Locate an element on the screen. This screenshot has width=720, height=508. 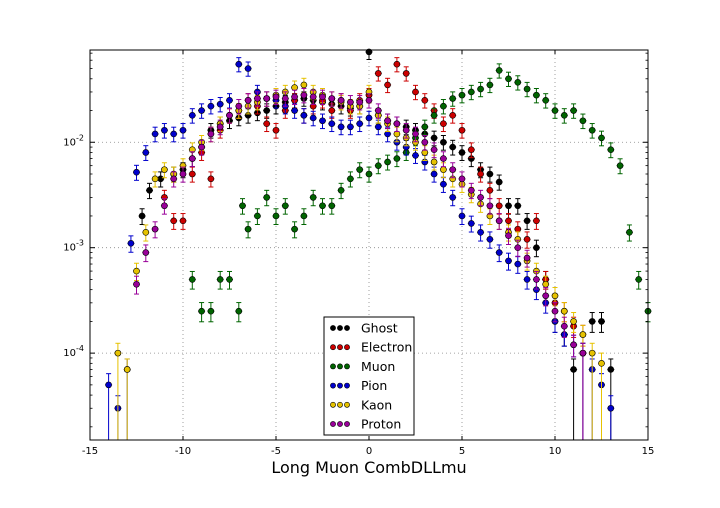
legend-label: Kaon is located at coordinates (376, 404).